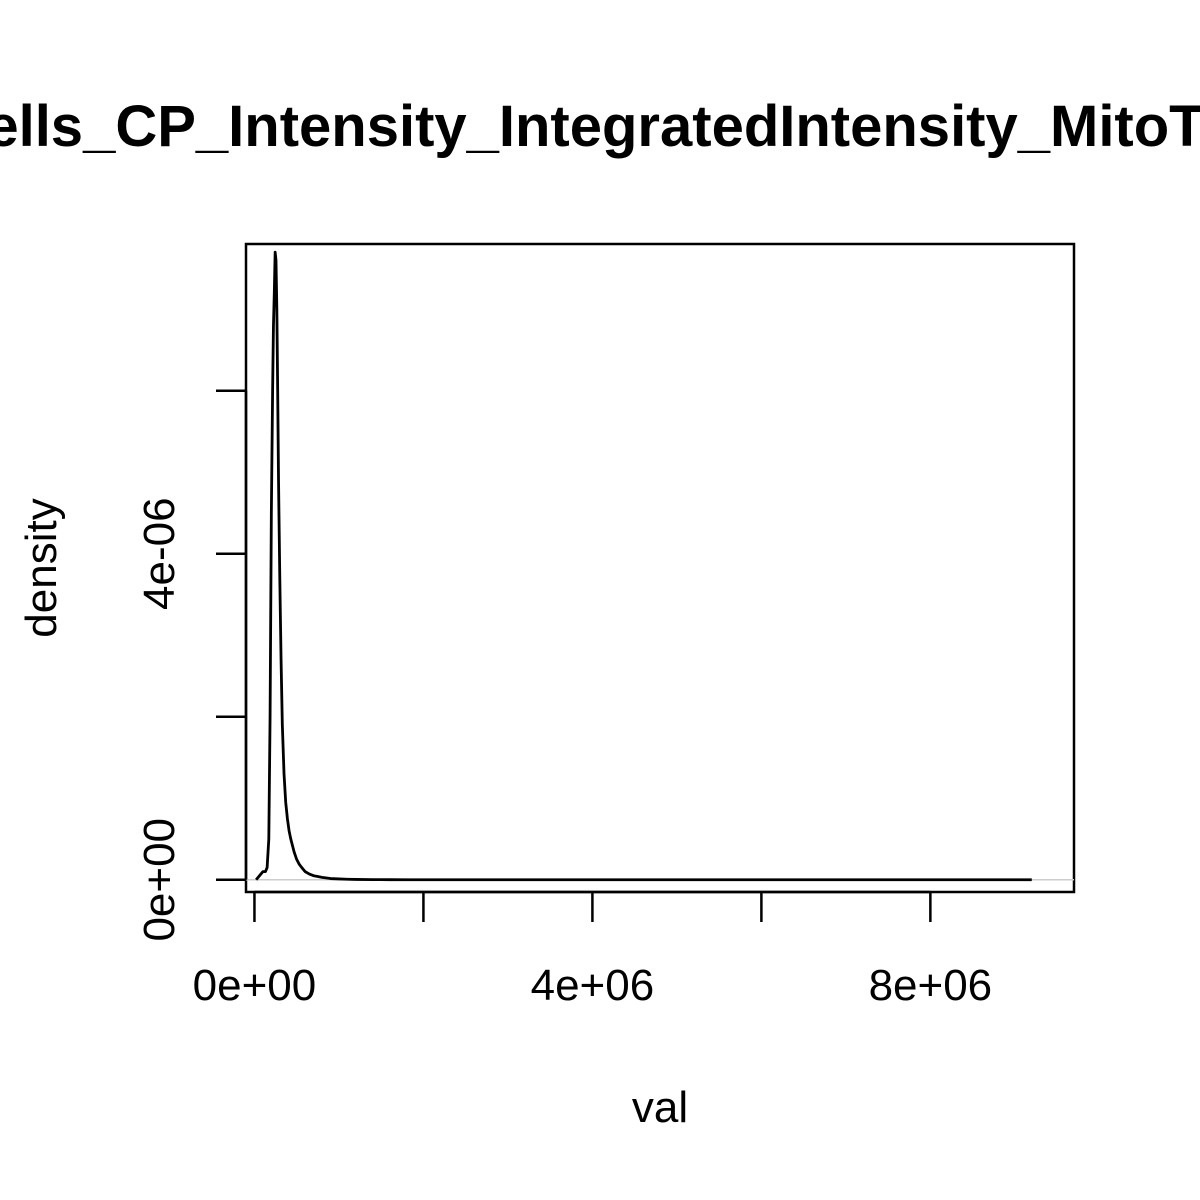 The height and width of the screenshot is (1200, 1200). What do you see at coordinates (255, 985) in the screenshot?
I see `x-tick-label: 0e+00` at bounding box center [255, 985].